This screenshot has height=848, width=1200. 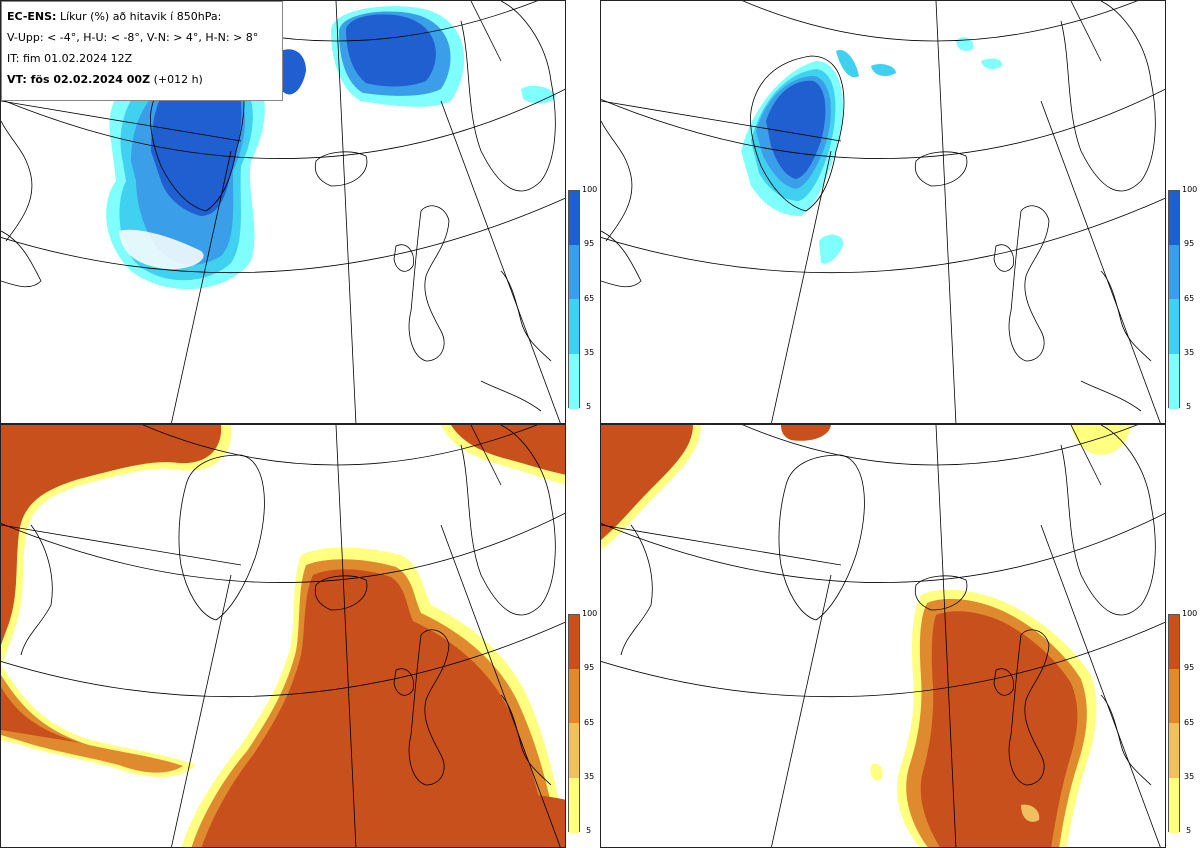 What do you see at coordinates (32, 16) in the screenshot?
I see `model-name: EC-ENS:` at bounding box center [32, 16].